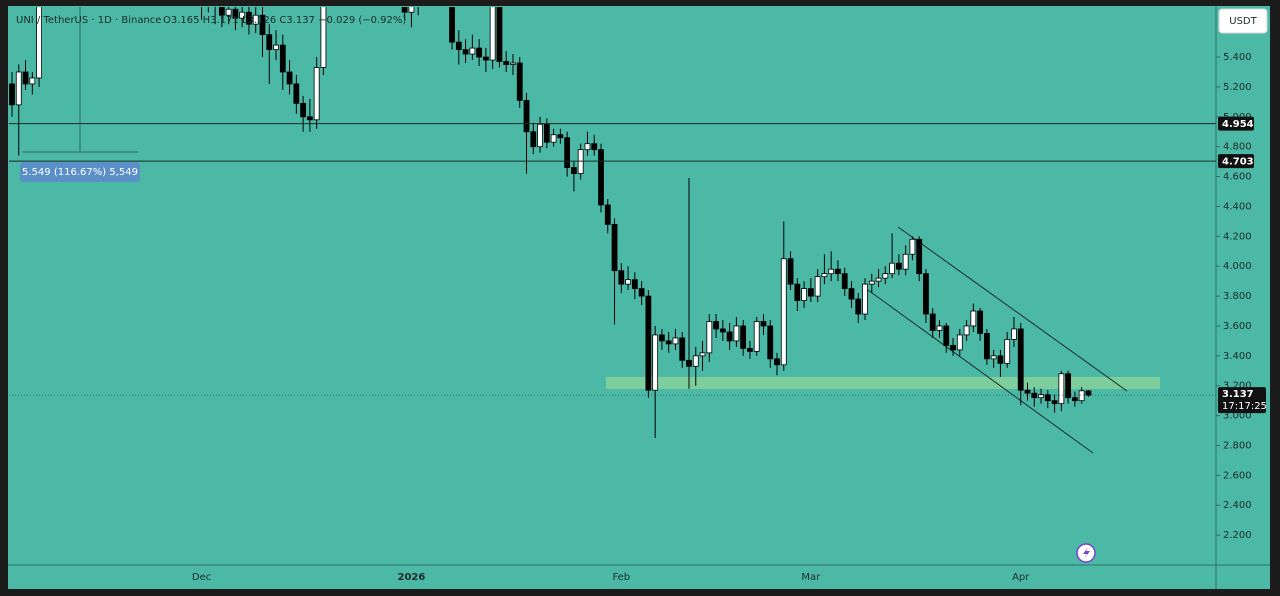 This screenshot has height=596, width=1280. Describe the element at coordinates (1086, 553) in the screenshot. I see `alert-icon-bolt` at that location.